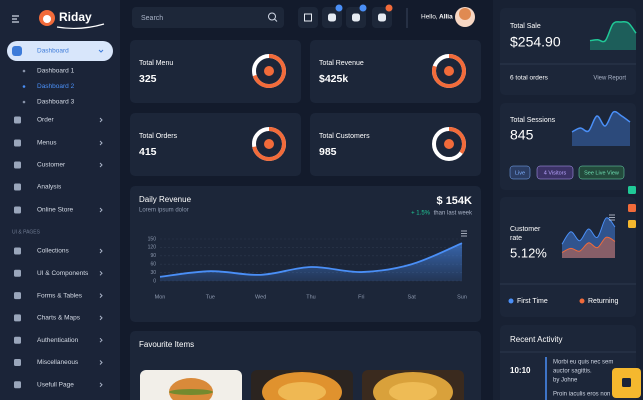  What do you see at coordinates (582, 301) in the screenshot?
I see `legend-dot` at bounding box center [582, 301].